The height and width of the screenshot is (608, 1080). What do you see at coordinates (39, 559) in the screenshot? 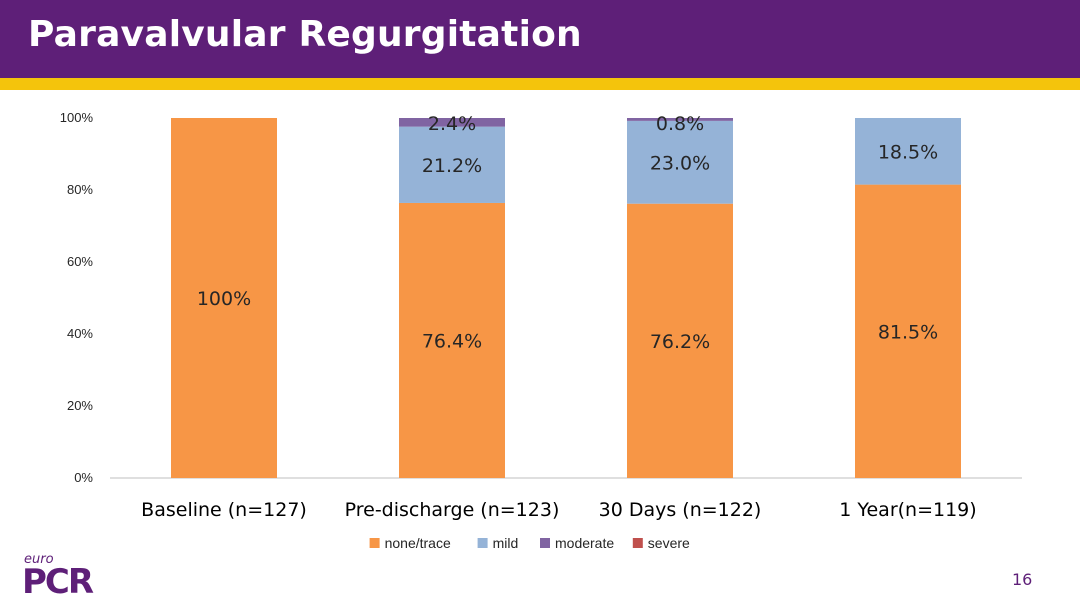
I see `logo-small-text: euro` at bounding box center [39, 559].